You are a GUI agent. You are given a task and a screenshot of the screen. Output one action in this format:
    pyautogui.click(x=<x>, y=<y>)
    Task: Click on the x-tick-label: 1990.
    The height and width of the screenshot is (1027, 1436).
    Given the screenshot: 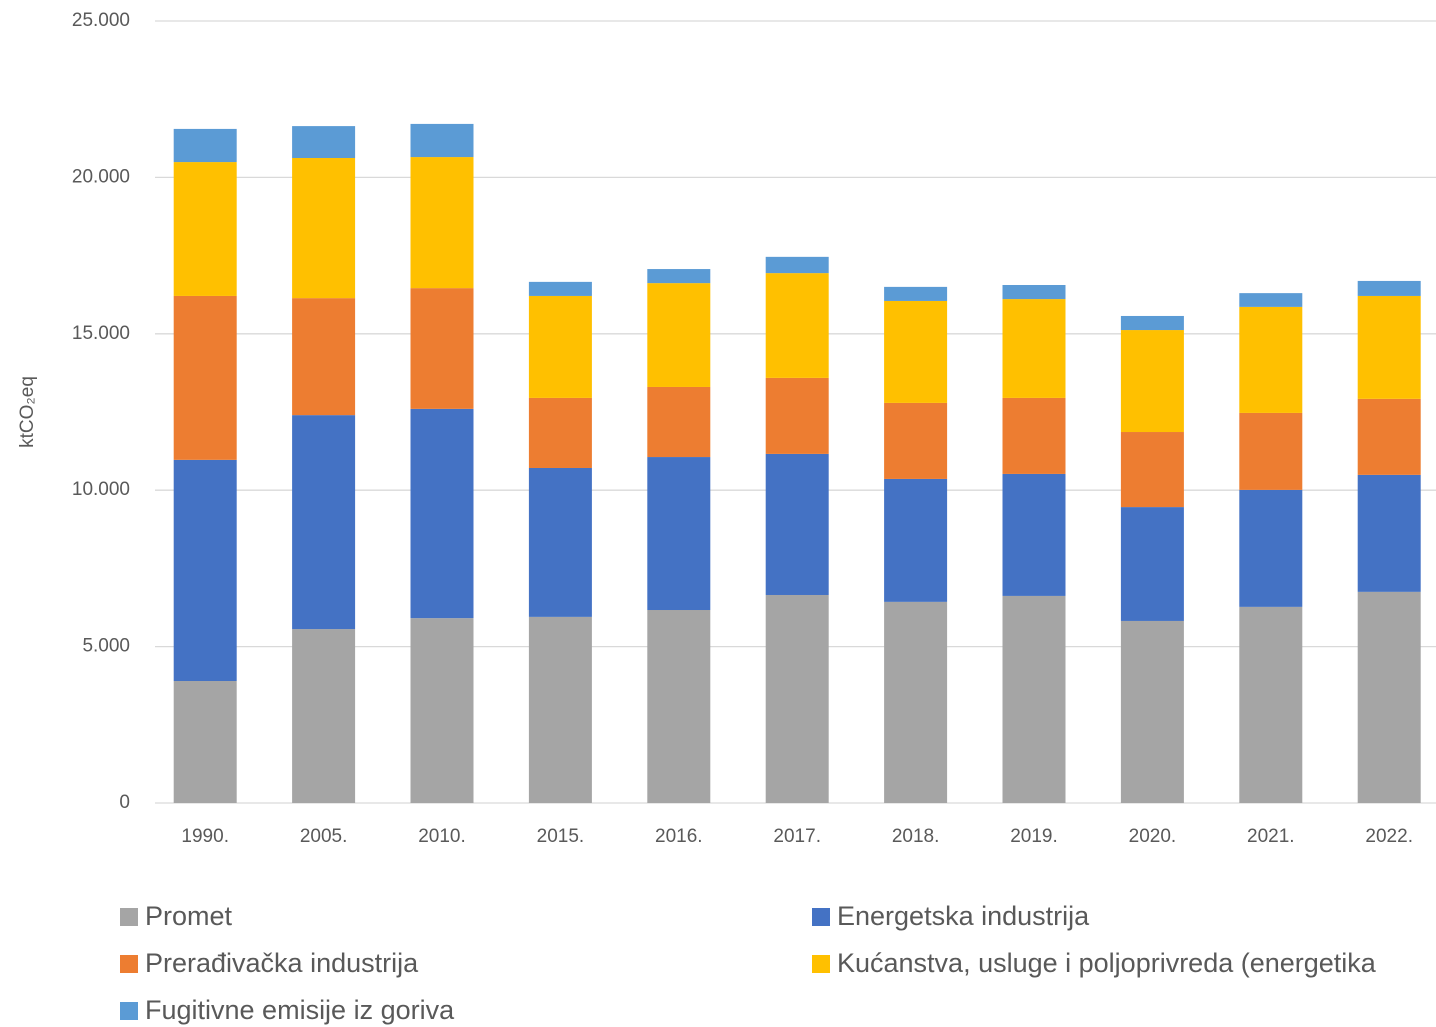 What is the action you would take?
    pyautogui.click(x=205, y=836)
    